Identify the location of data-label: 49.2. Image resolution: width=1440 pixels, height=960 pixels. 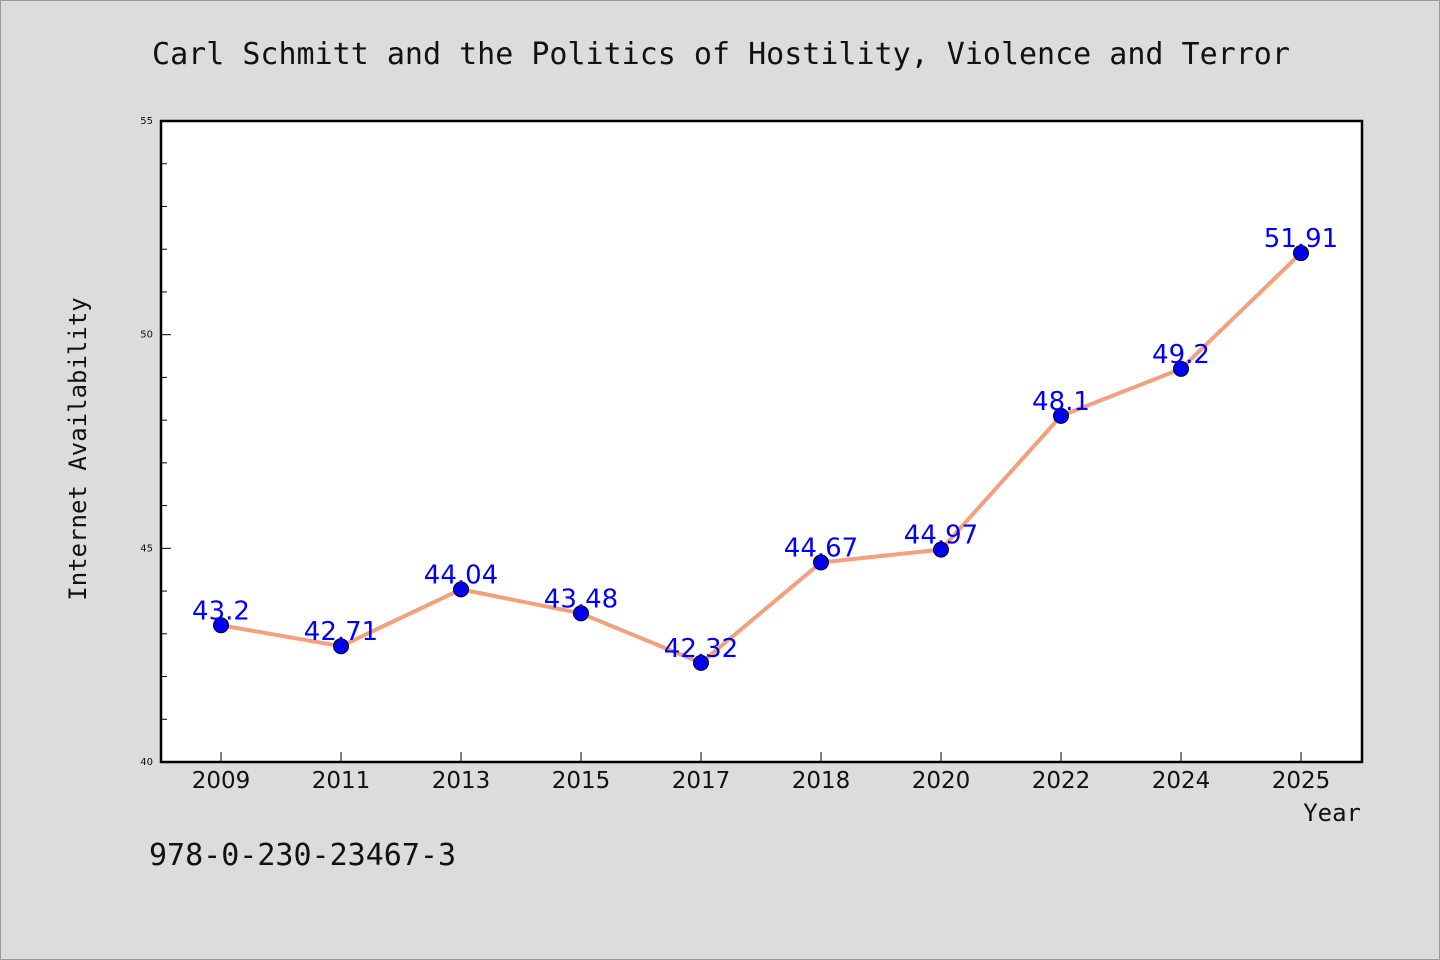
(1181, 355).